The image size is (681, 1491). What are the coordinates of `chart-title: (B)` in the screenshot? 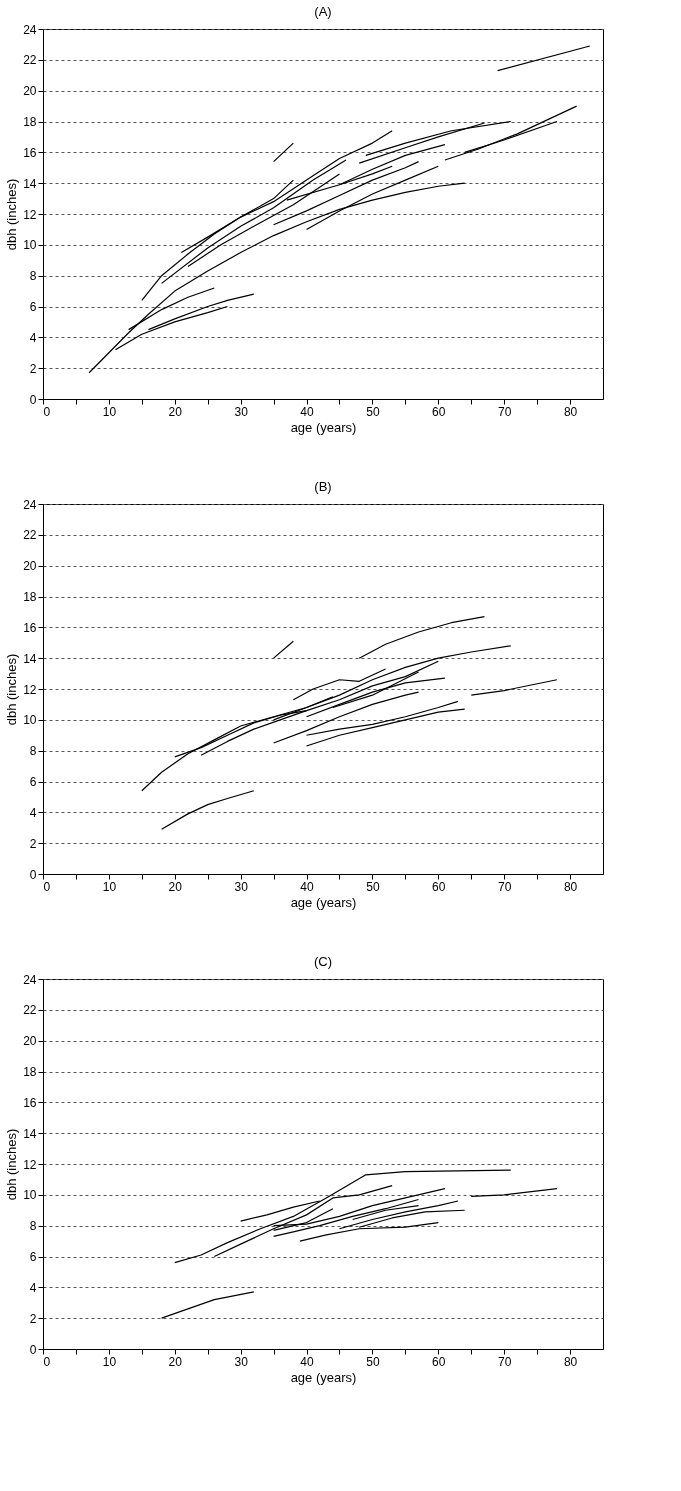 It's located at (323, 486).